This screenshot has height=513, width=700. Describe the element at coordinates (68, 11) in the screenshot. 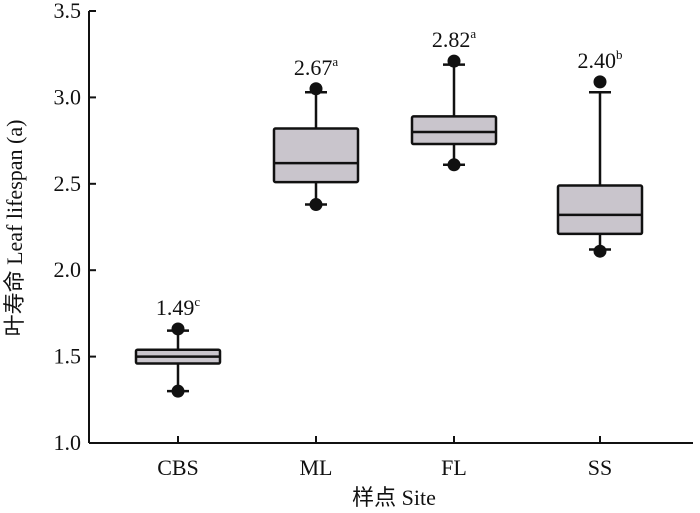

I see `y-tick-label: 3.5` at that location.